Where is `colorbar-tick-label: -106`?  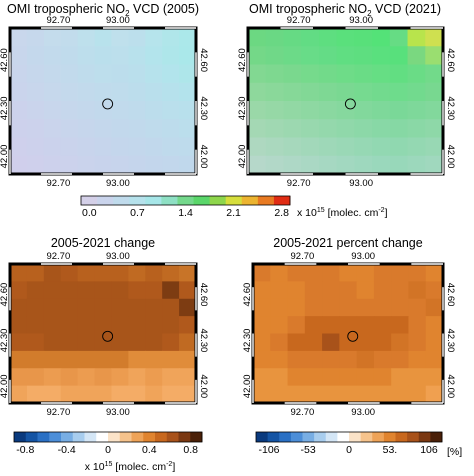 colorbar-tick-label: -106 is located at coordinates (269, 450).